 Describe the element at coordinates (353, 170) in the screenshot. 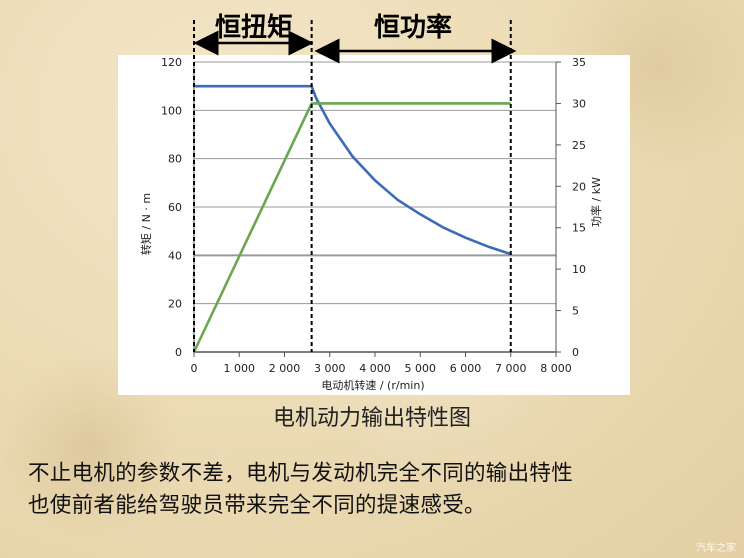

I see `torque-line` at that location.